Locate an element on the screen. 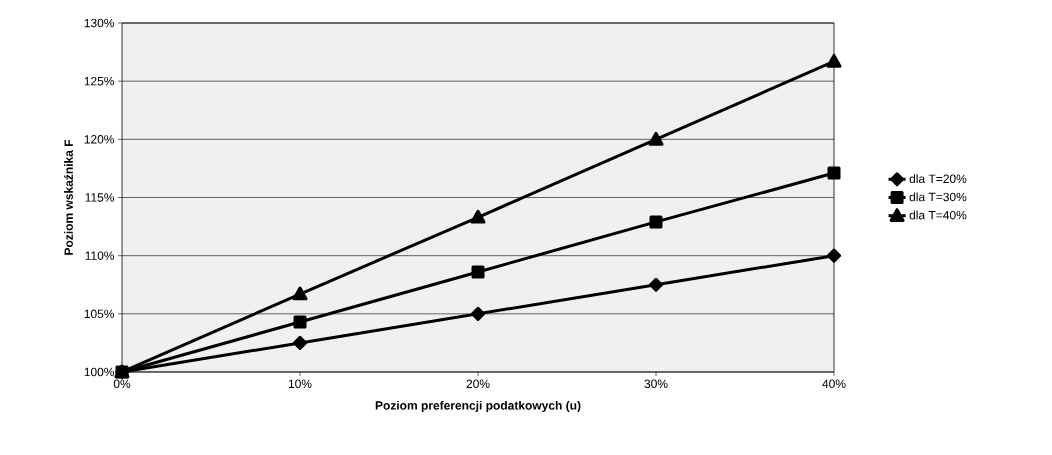 This screenshot has height=455, width=1052. x-tick-label: 10% is located at coordinates (300, 384).